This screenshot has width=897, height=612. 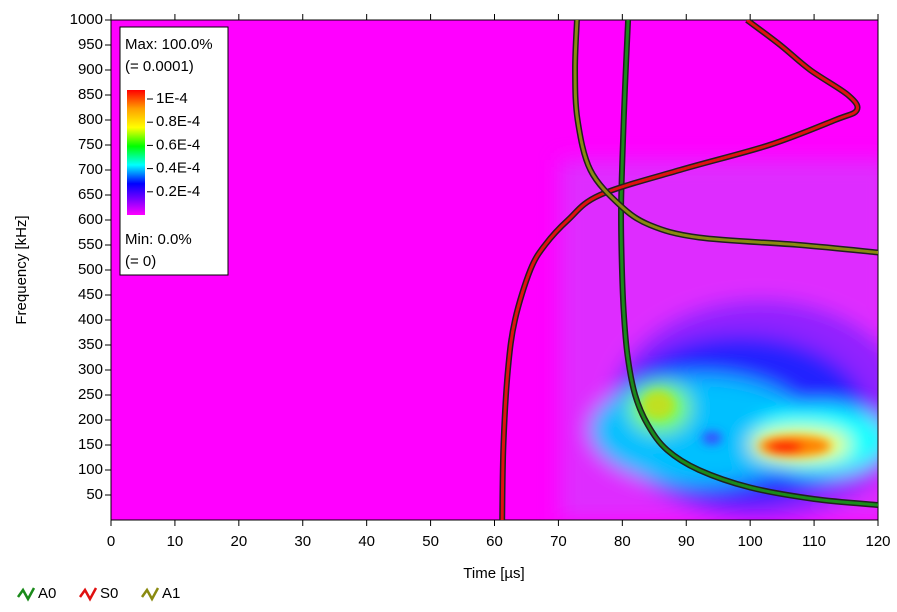 I want to click on colorbar-tick-label: 1E-4, so click(x=172, y=98).